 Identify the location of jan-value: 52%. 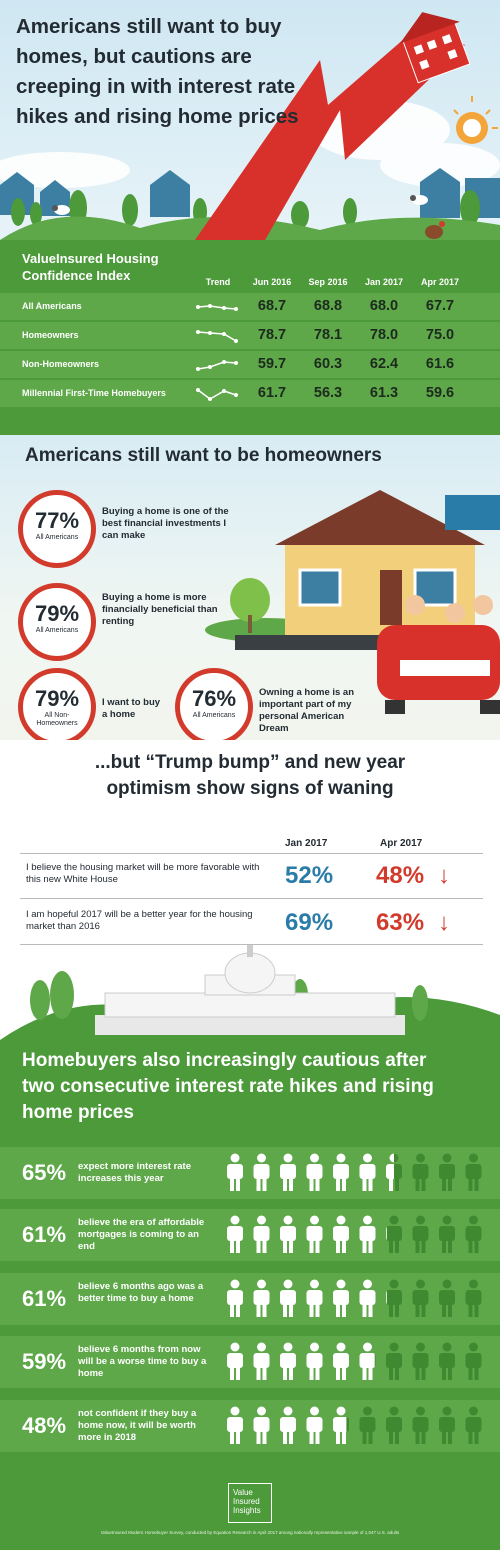
(309, 875).